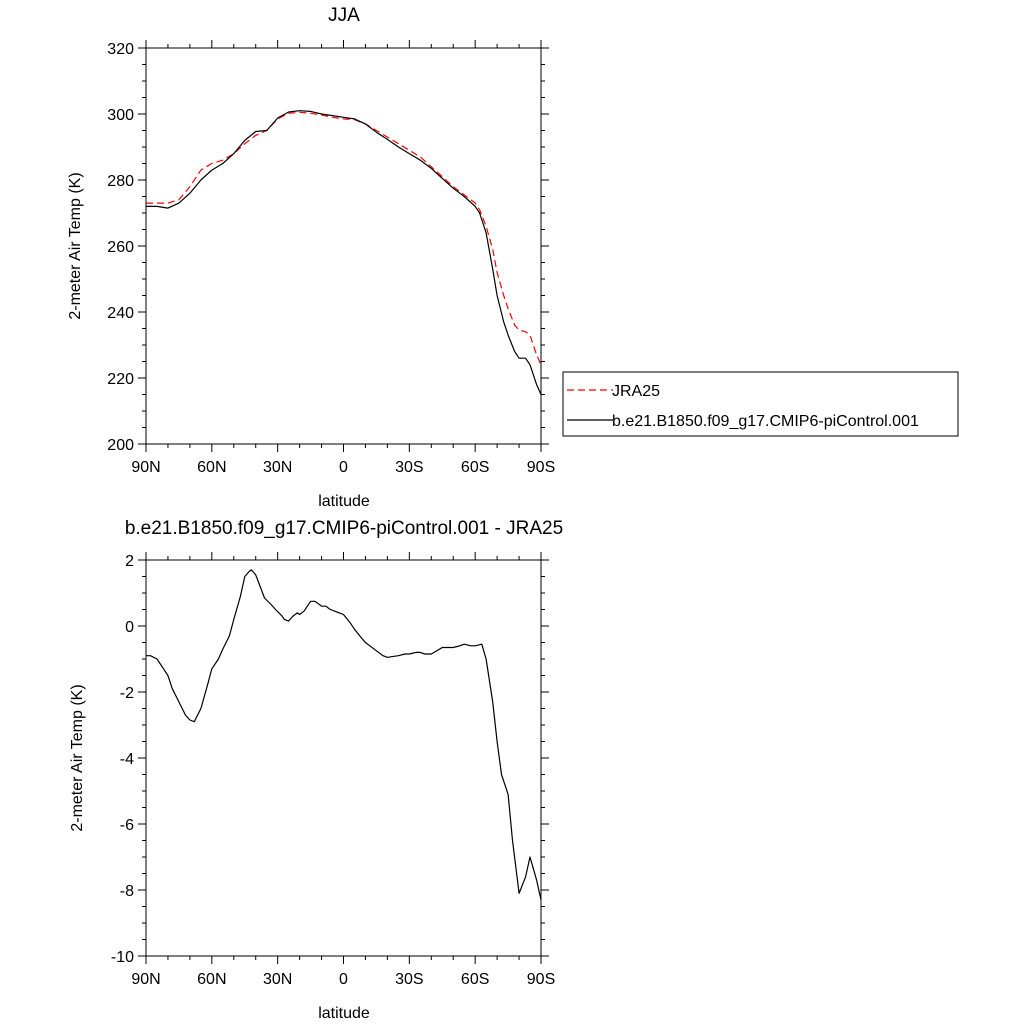  I want to click on y-tick-label: 0, so click(129, 627).